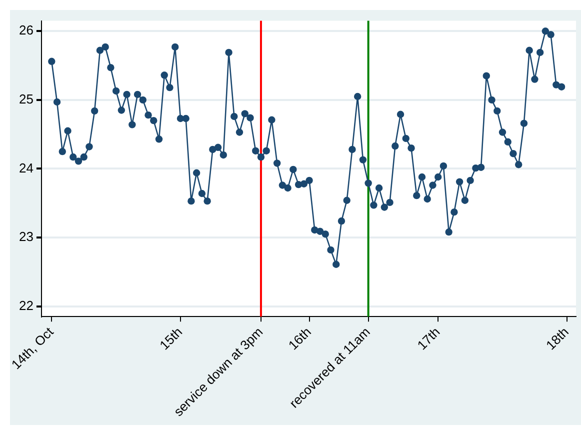 This screenshot has height=429, width=581. Describe the element at coordinates (26, 99) in the screenshot. I see `y-tick-label: 25` at that location.